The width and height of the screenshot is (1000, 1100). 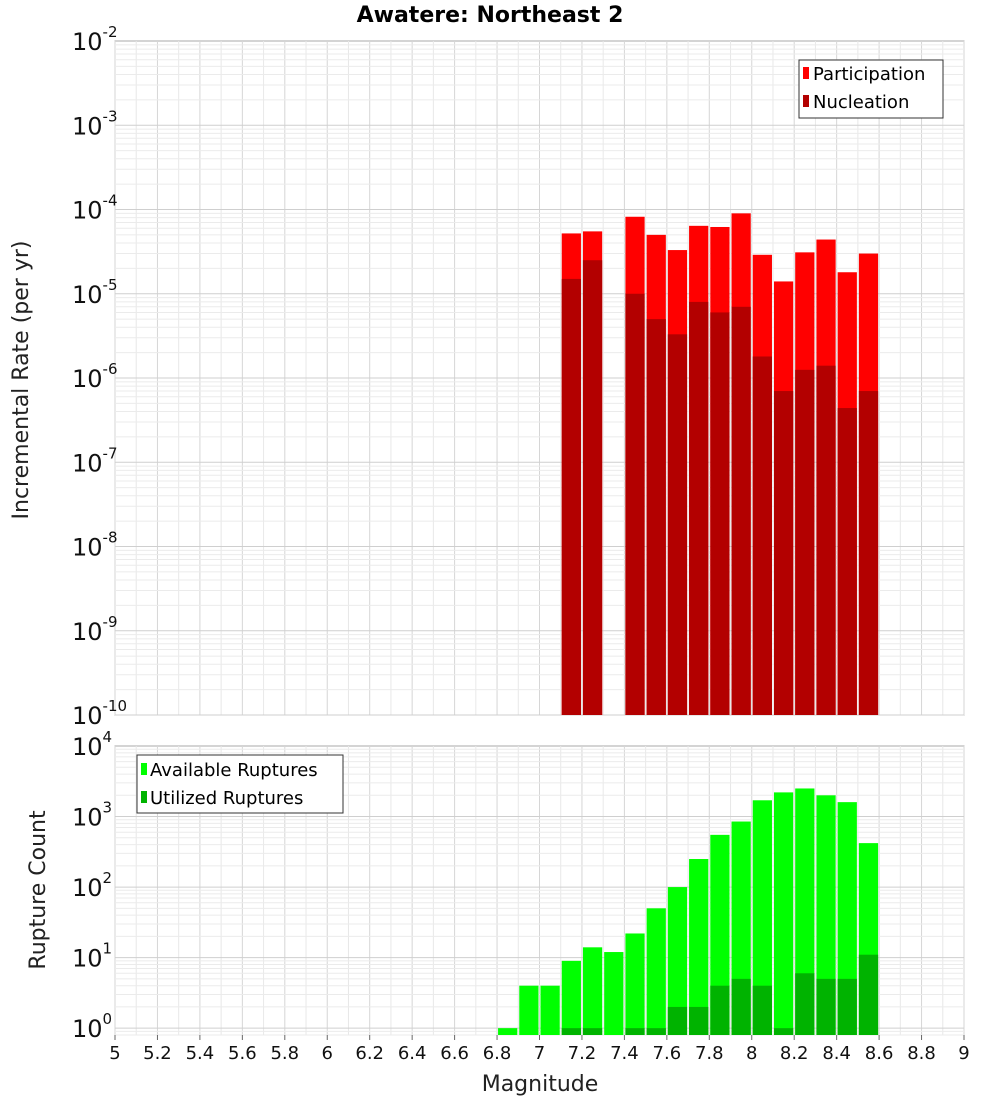 What do you see at coordinates (95, 629) in the screenshot?
I see `rate-tick-label: 10⁻⁹` at bounding box center [95, 629].